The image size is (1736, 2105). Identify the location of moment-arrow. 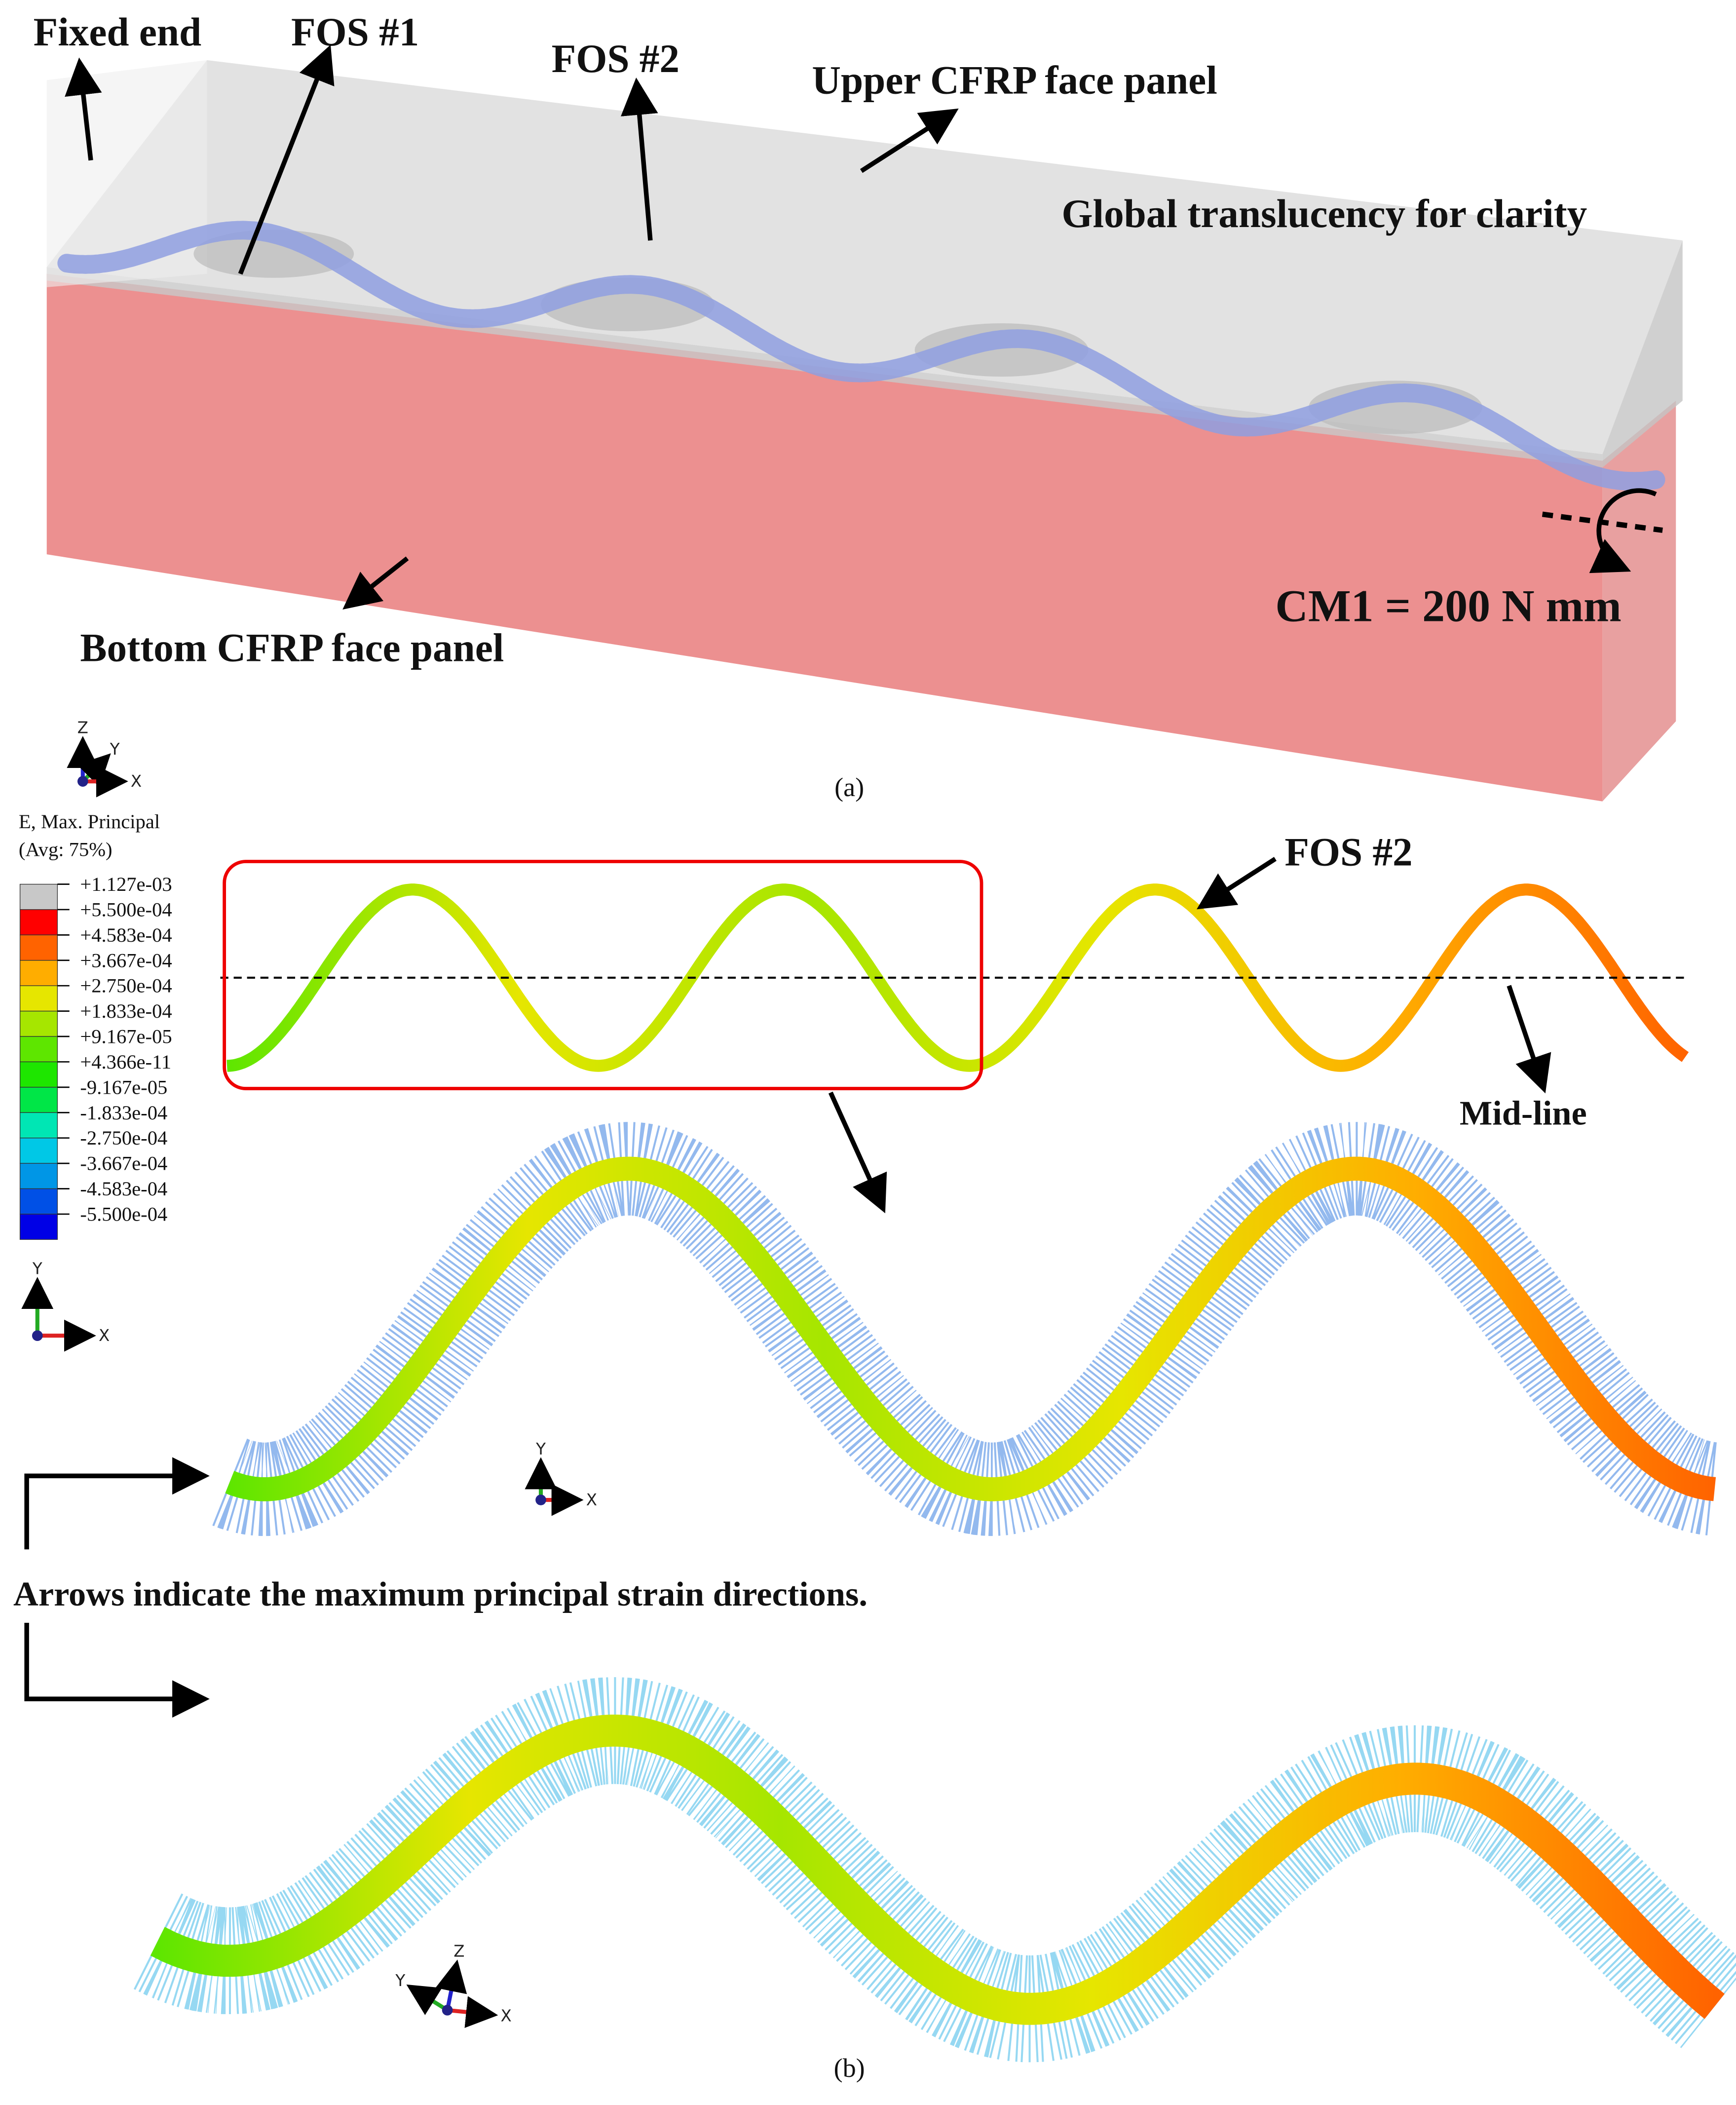
(1623, 531).